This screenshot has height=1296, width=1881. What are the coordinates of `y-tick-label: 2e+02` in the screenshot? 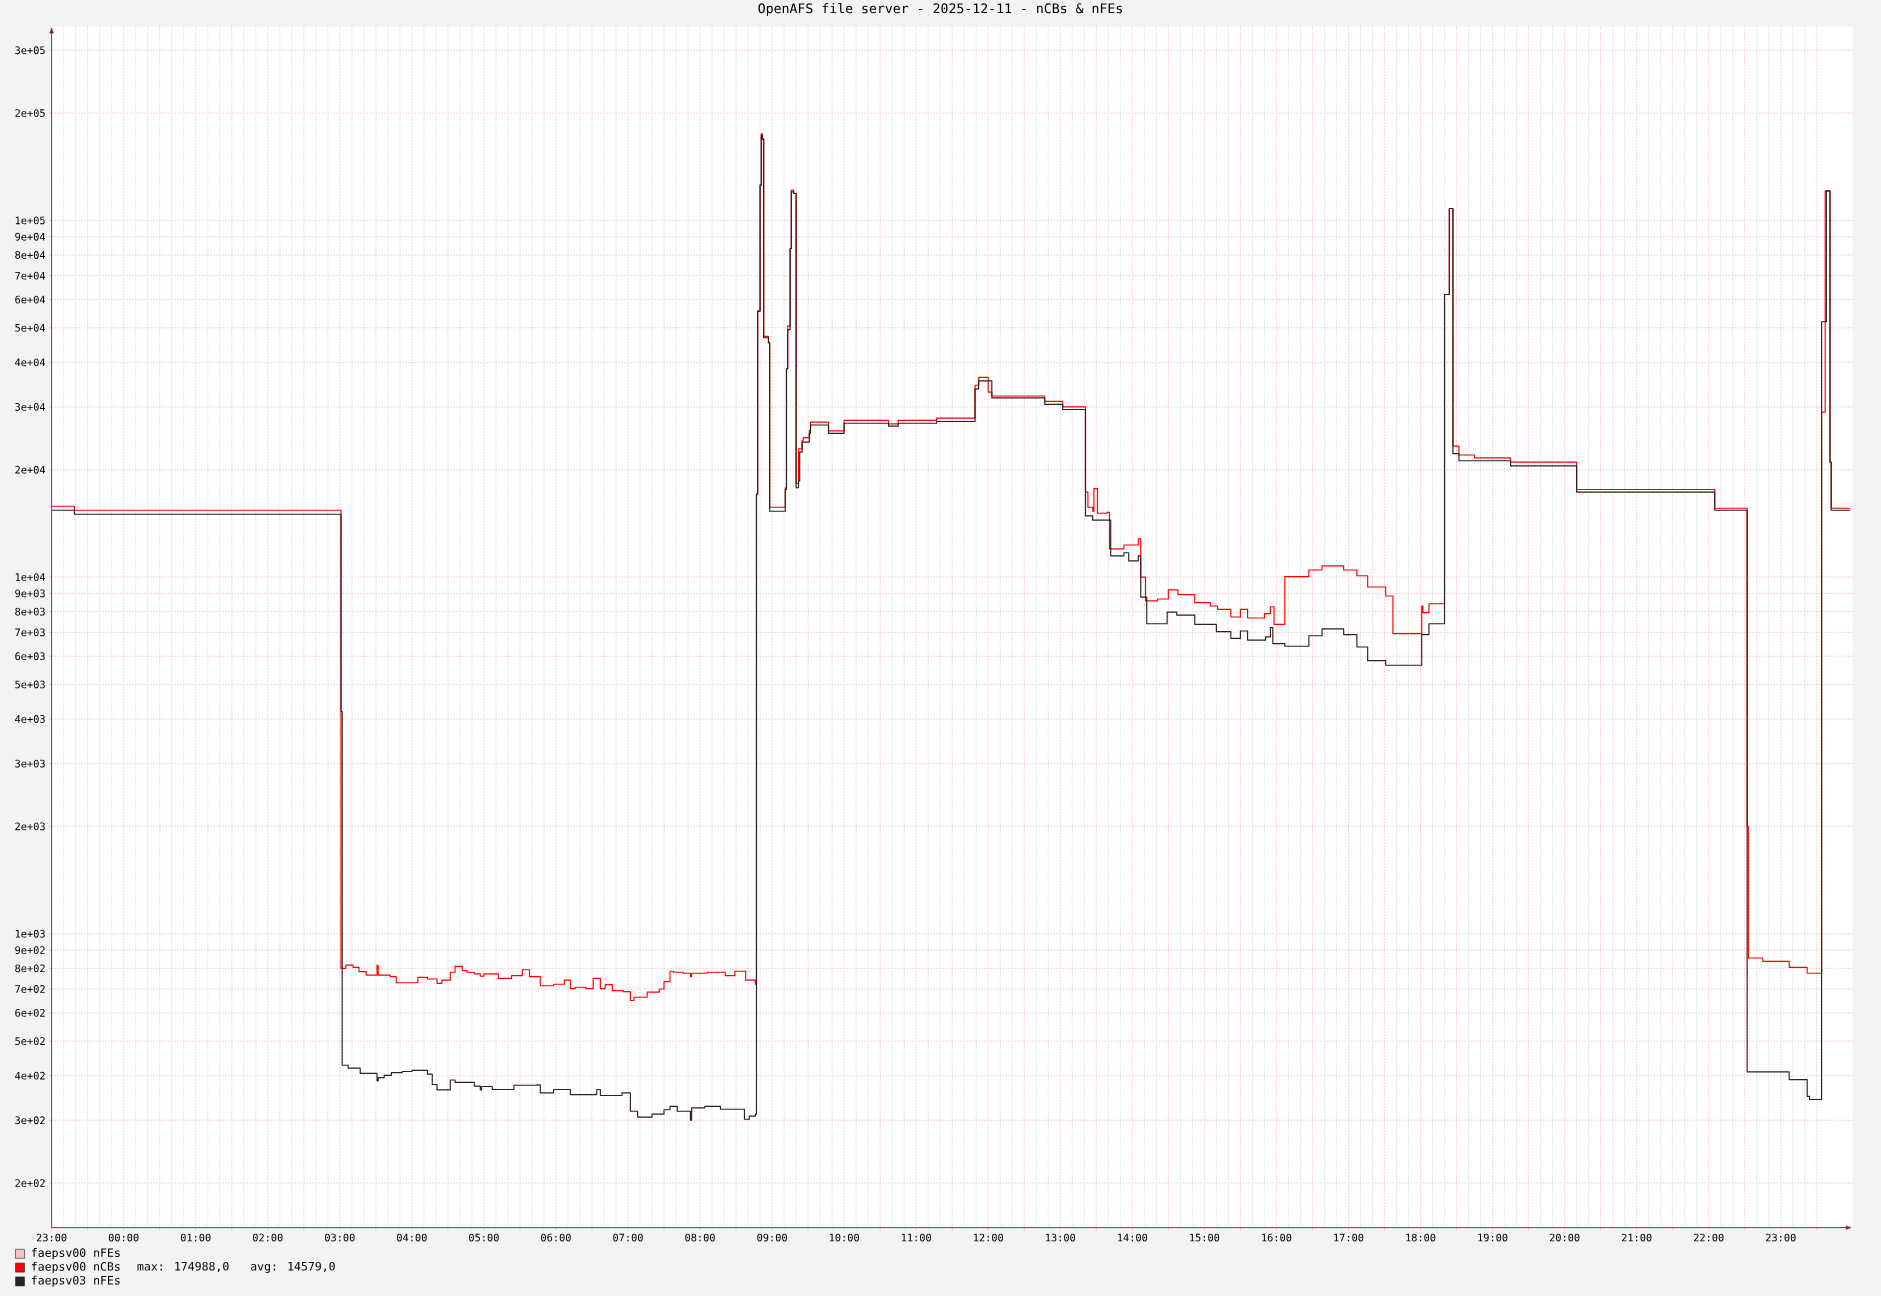 It's located at (30, 1183).